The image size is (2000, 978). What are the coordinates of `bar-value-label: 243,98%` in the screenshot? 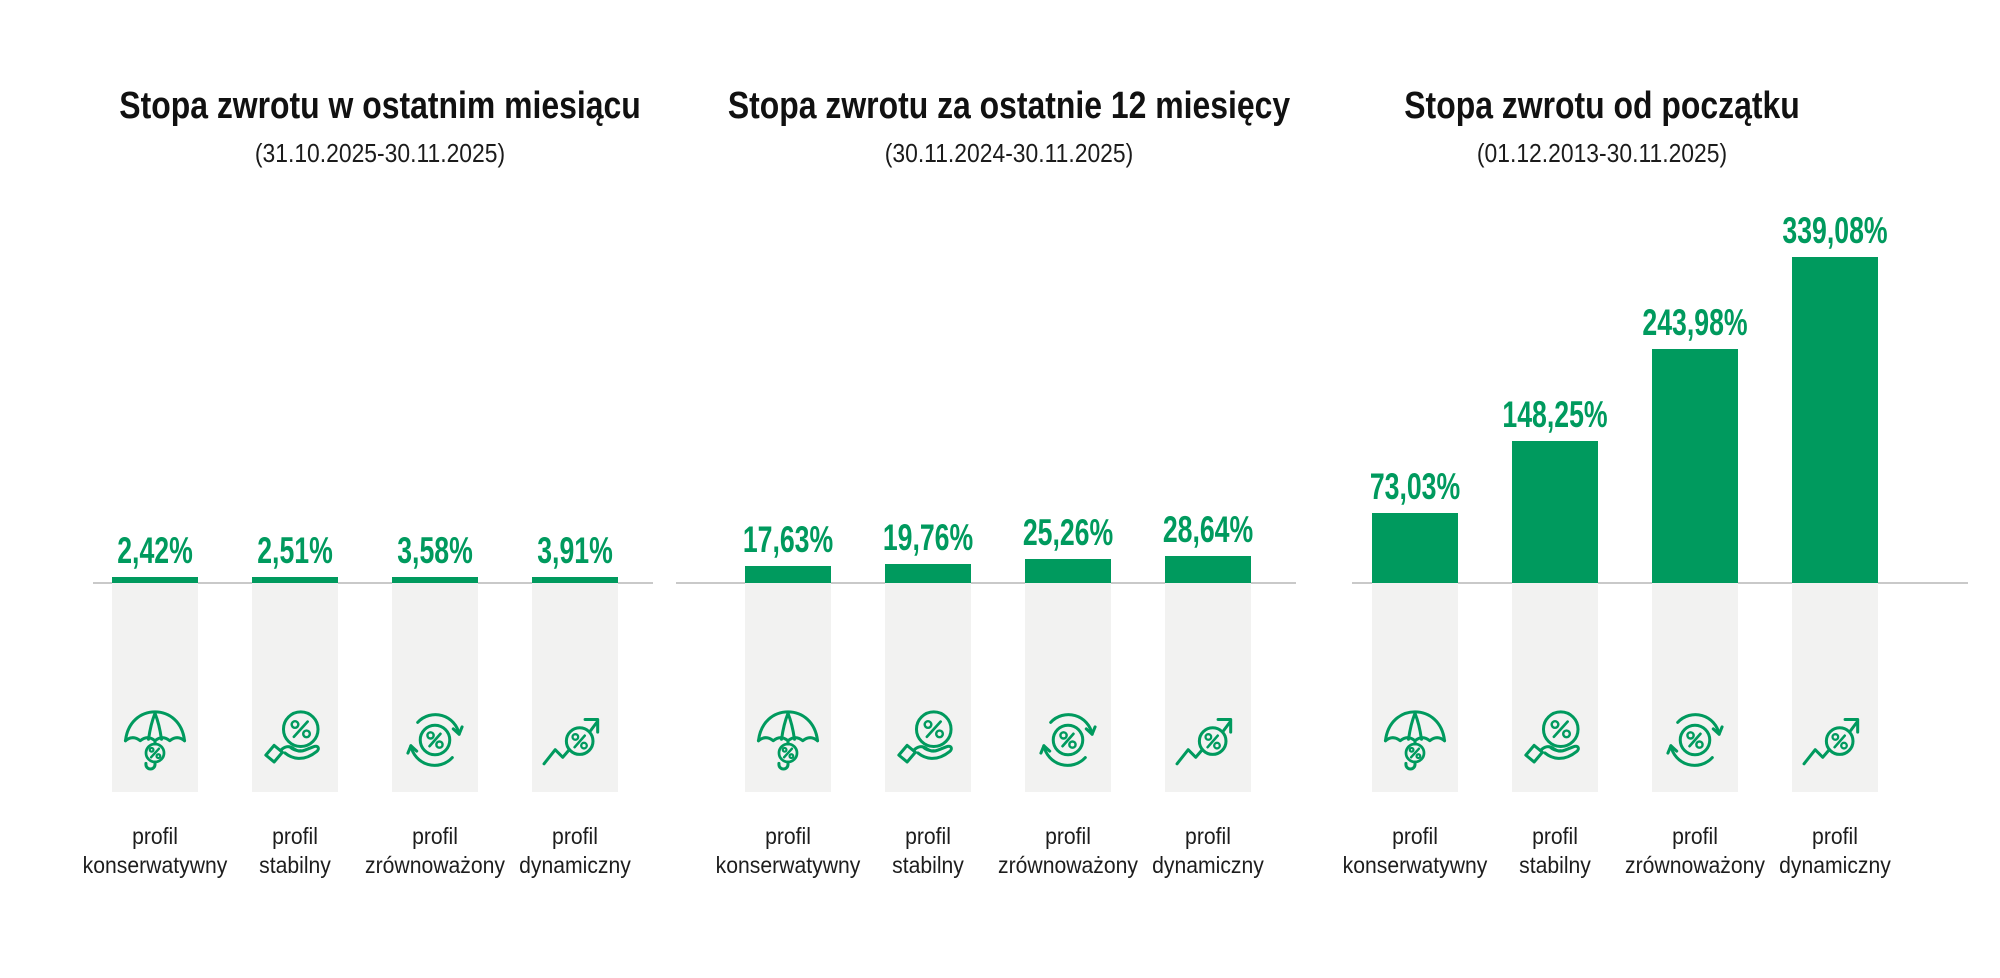 It's located at (1695, 322).